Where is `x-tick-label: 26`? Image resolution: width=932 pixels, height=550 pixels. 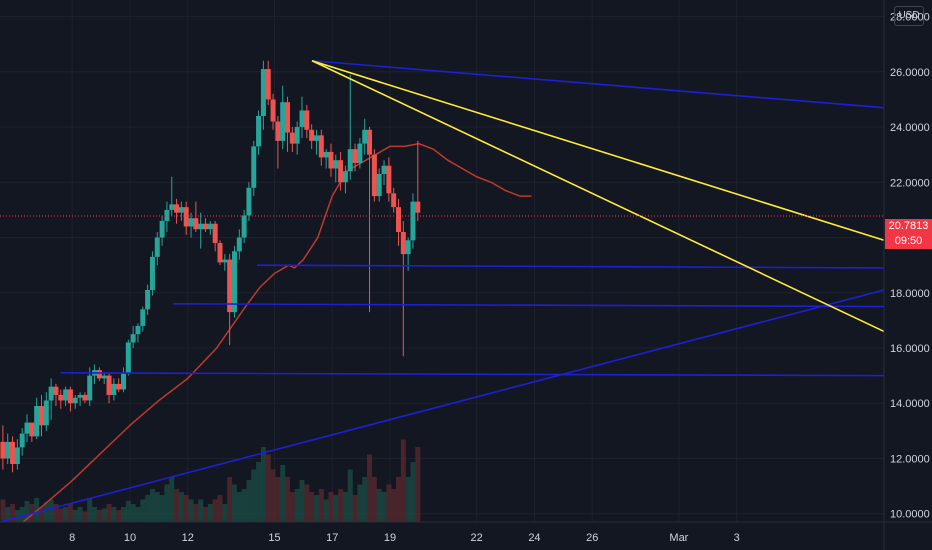 x-tick-label: 26 is located at coordinates (592, 538).